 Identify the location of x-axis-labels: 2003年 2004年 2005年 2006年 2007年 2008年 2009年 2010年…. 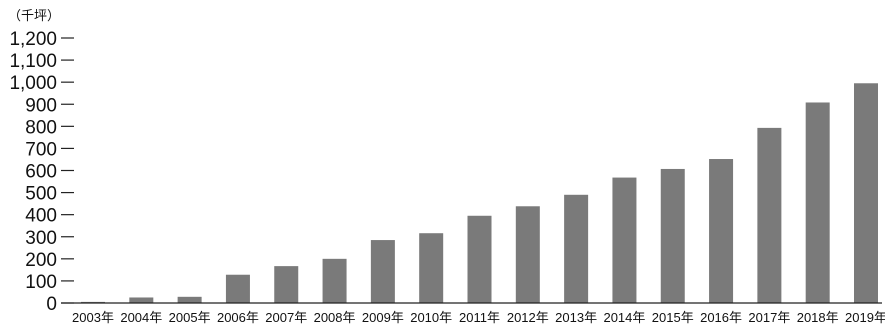
(478, 317).